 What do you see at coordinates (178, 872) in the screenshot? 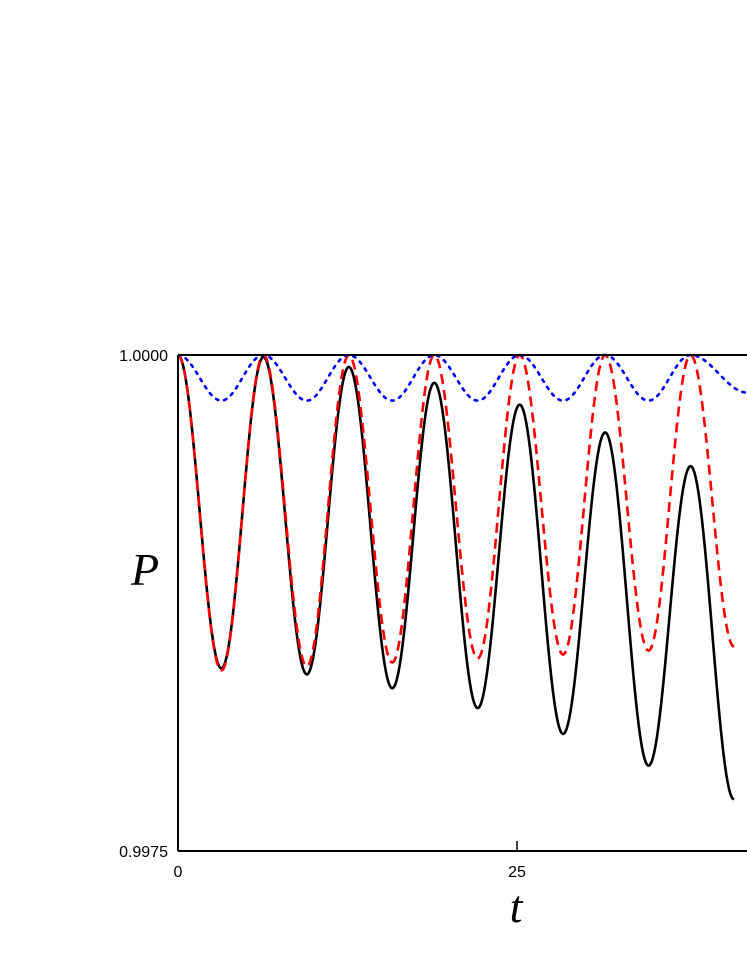
I see `x-tick-label: 0` at bounding box center [178, 872].